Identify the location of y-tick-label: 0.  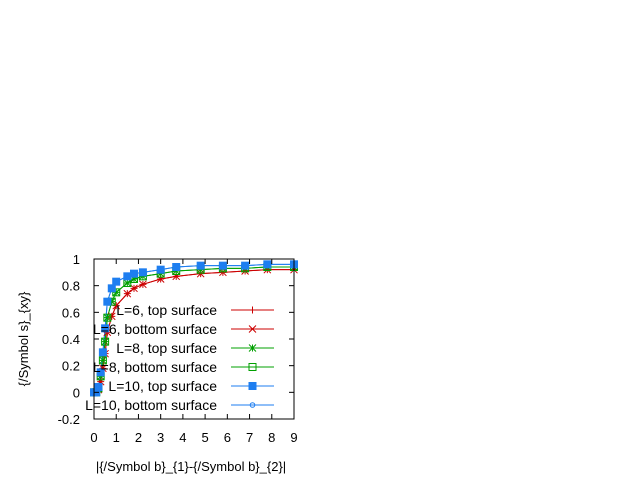
(76, 392).